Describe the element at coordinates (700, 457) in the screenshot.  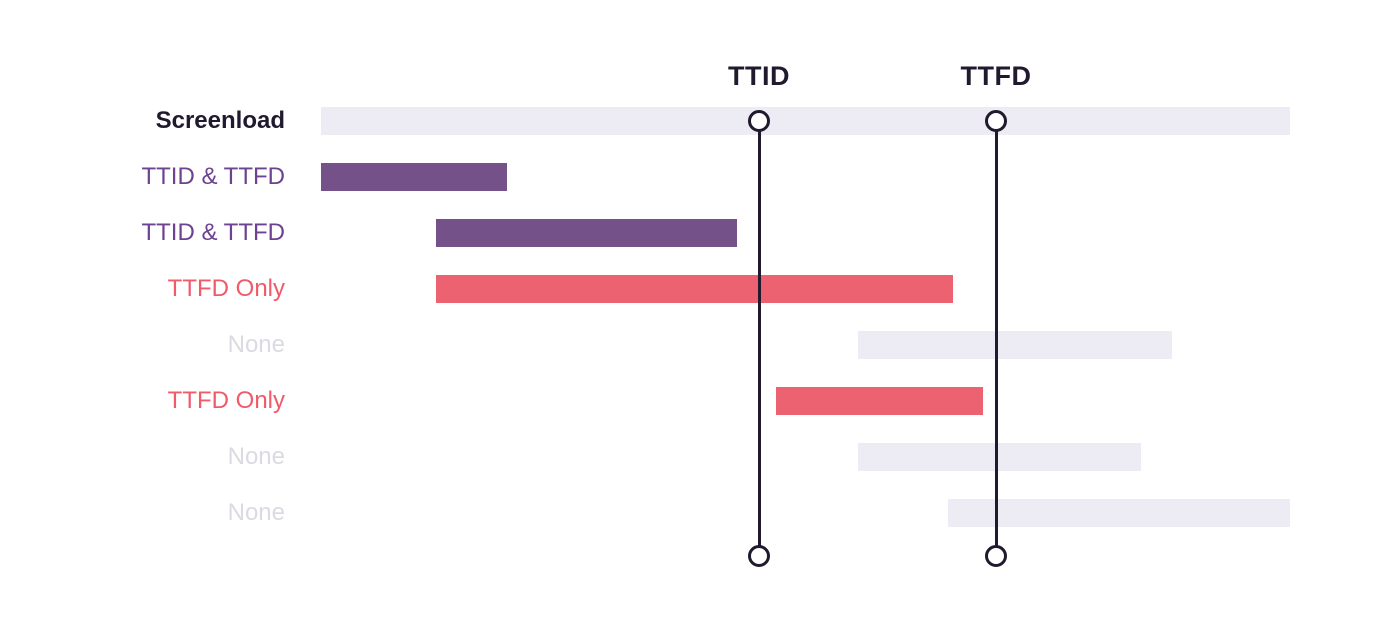
I see `row-none-2: None` at that location.